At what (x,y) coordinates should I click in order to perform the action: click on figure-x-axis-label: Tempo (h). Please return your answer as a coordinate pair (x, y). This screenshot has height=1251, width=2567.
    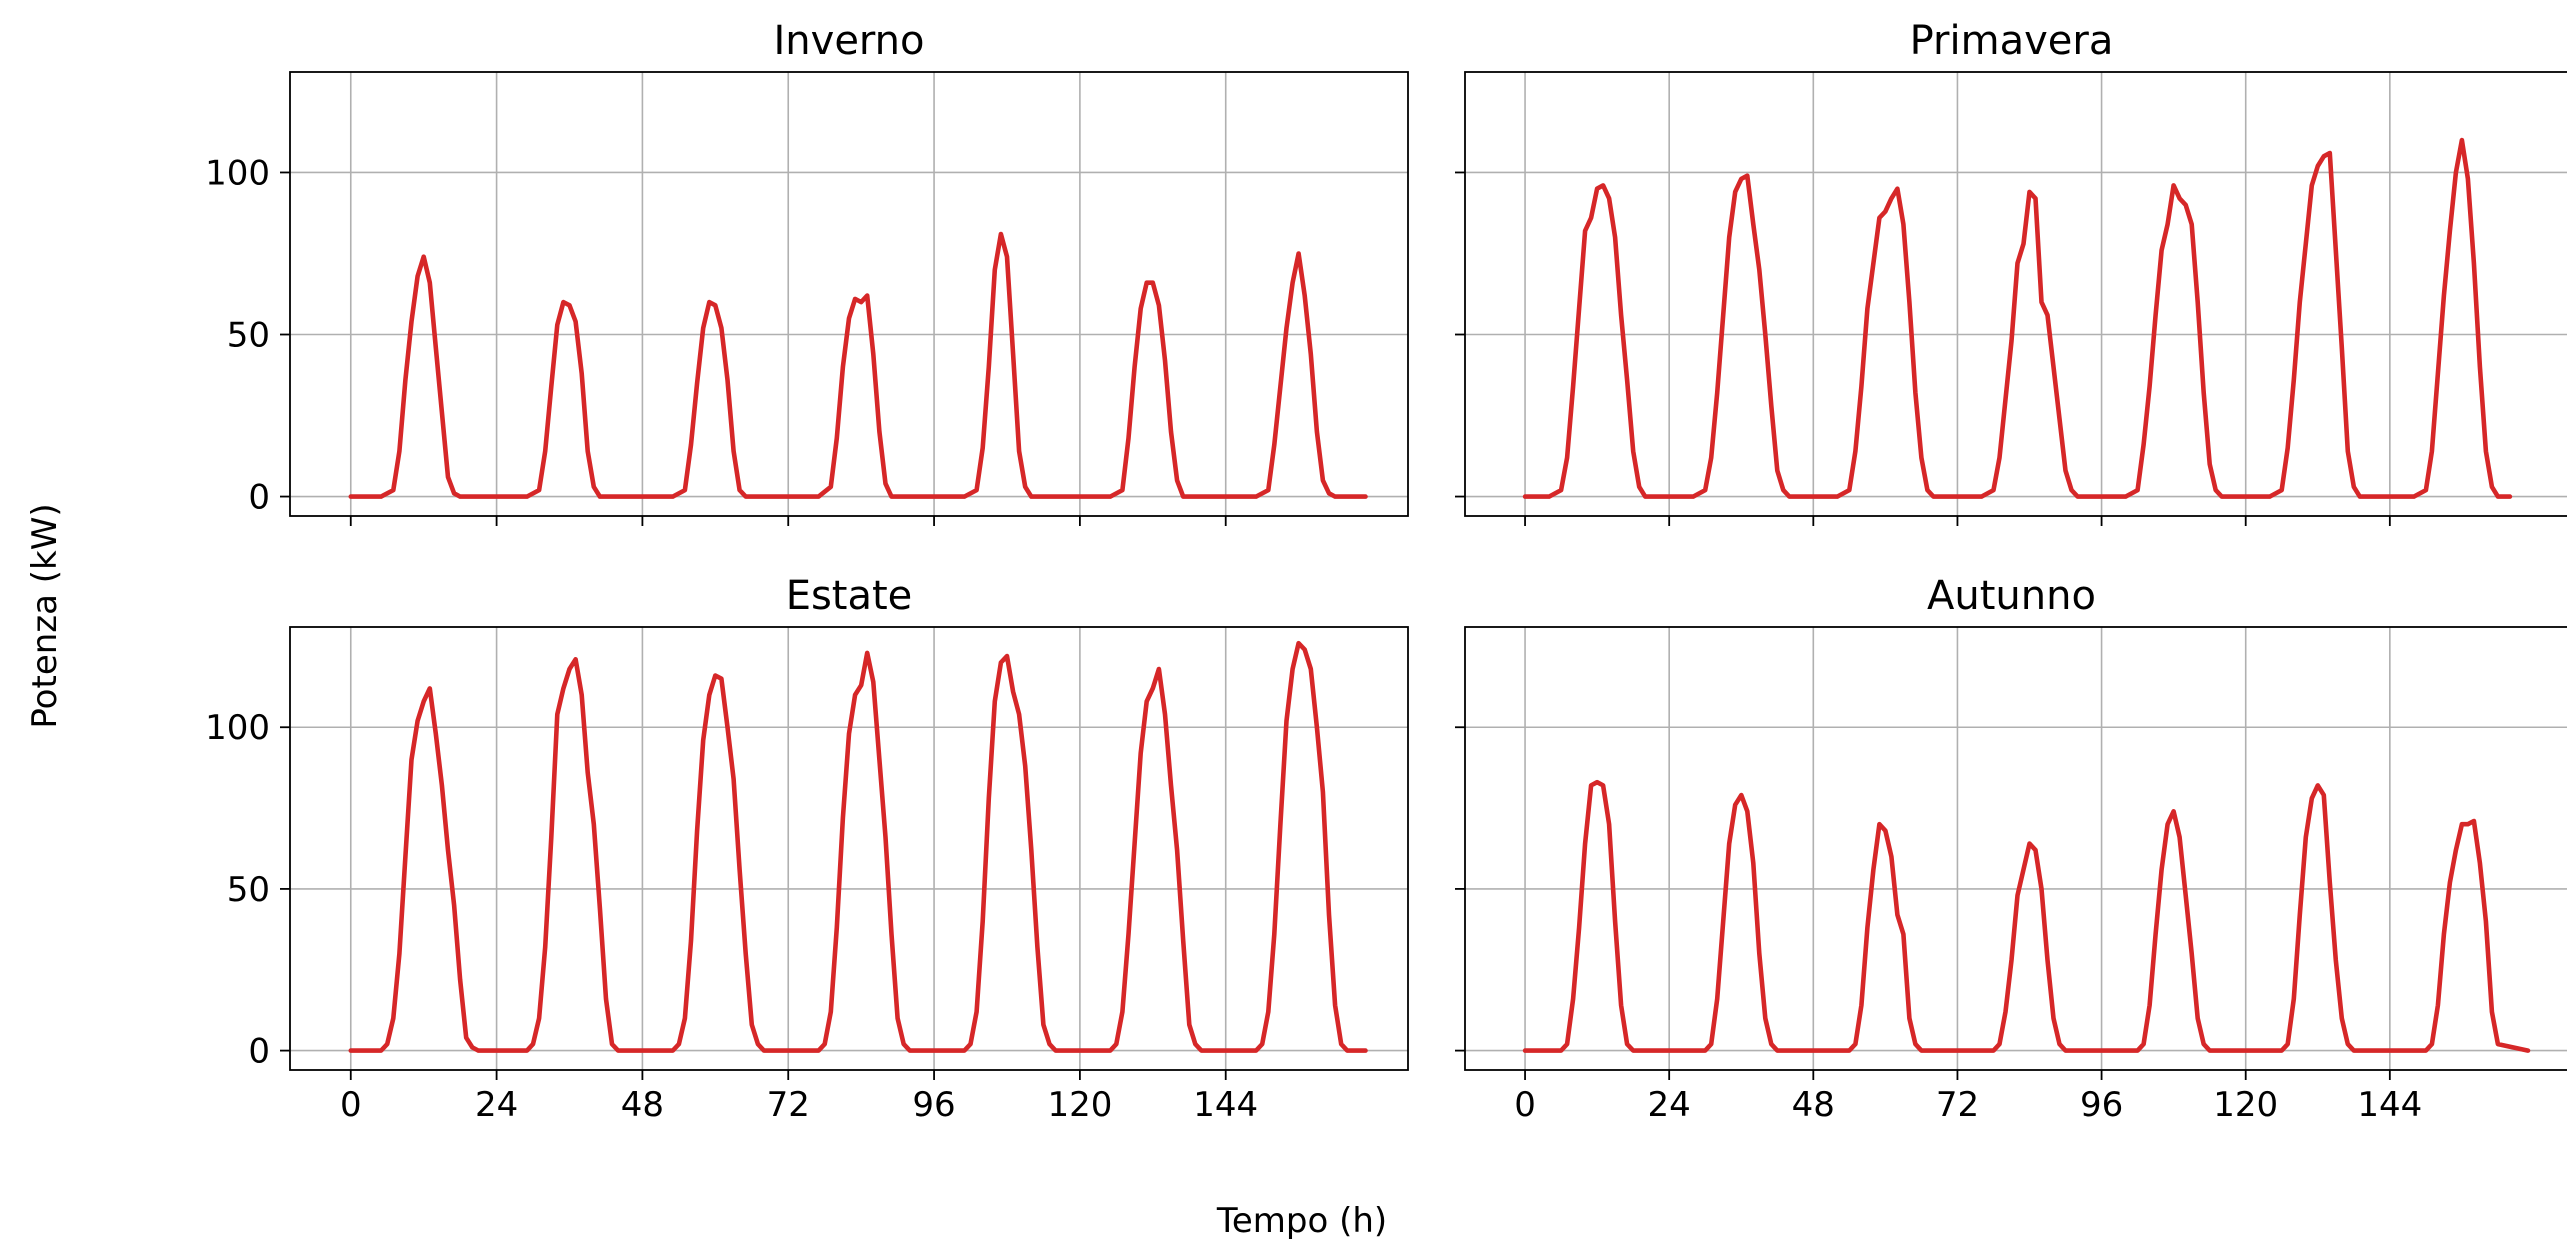
    Looking at the image, I should click on (1301, 1221).